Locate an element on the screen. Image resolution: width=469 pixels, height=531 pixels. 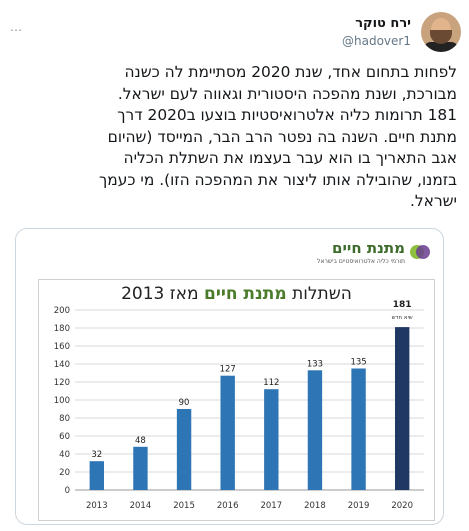
y-tick-label: 160 is located at coordinates (62, 347).